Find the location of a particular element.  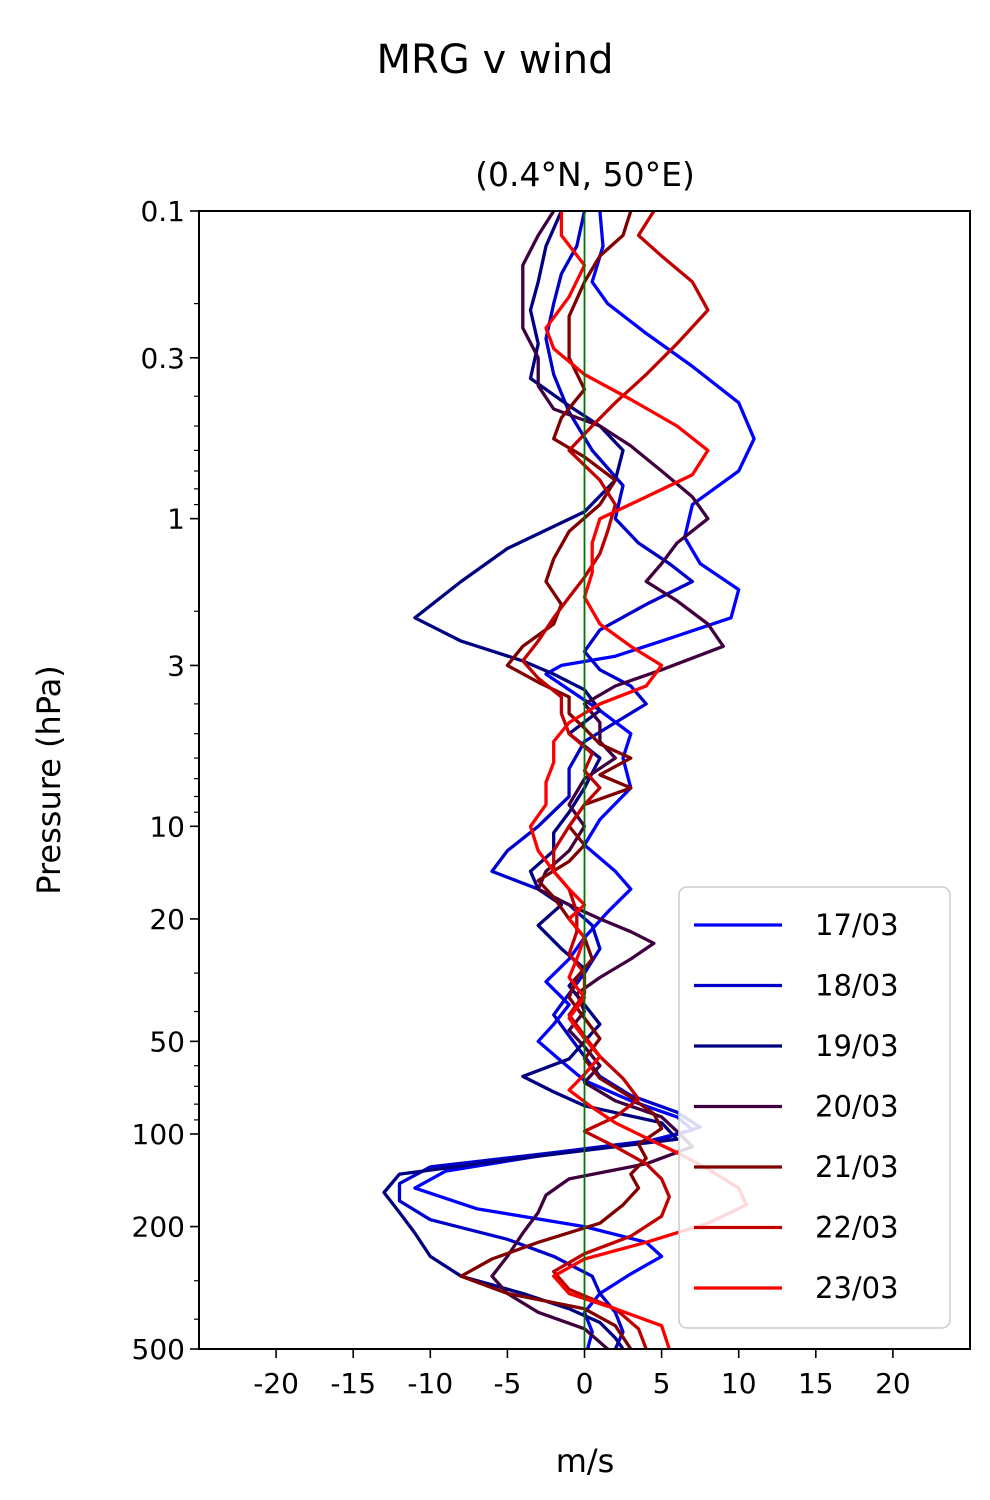

x-tick-label: 5 is located at coordinates (662, 1383).